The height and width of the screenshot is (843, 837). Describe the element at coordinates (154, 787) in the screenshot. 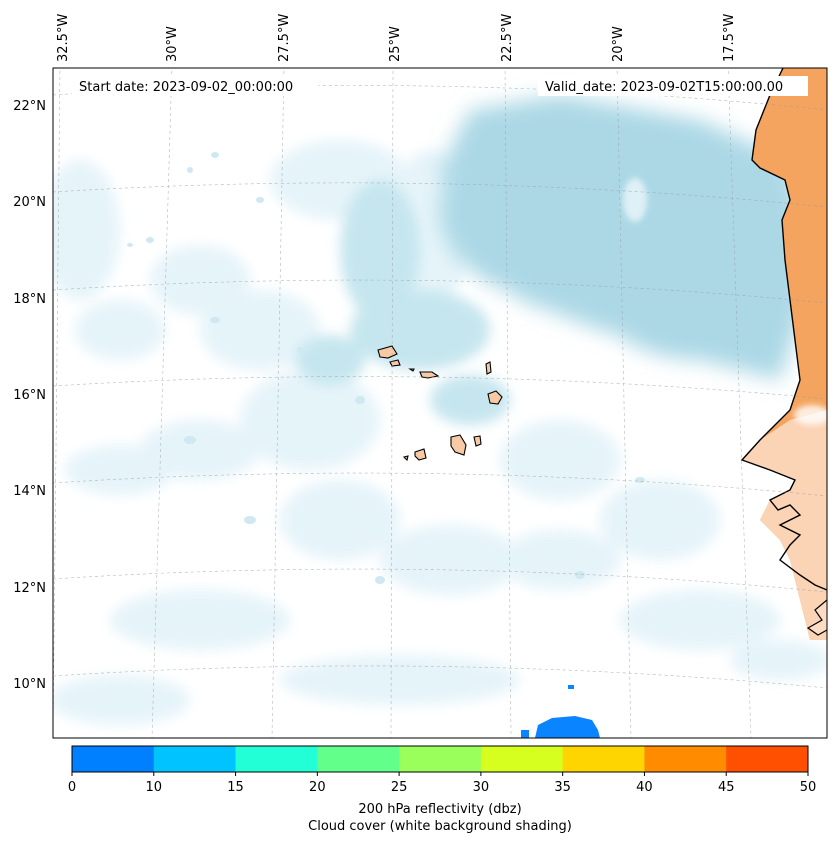

I see `colorbar-tick-label: 10` at that location.